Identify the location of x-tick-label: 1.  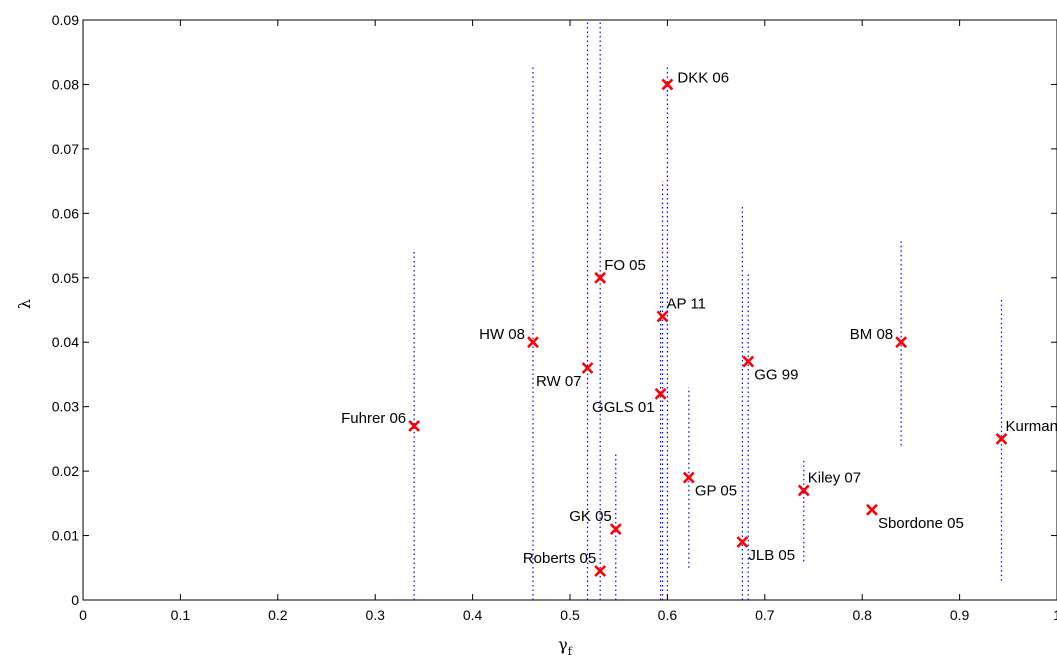
(1055, 615).